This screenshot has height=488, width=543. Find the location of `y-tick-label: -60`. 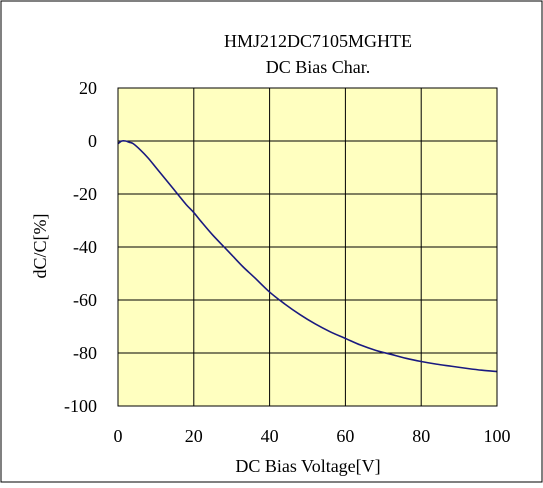

y-tick-label: -60 is located at coordinates (85, 300).